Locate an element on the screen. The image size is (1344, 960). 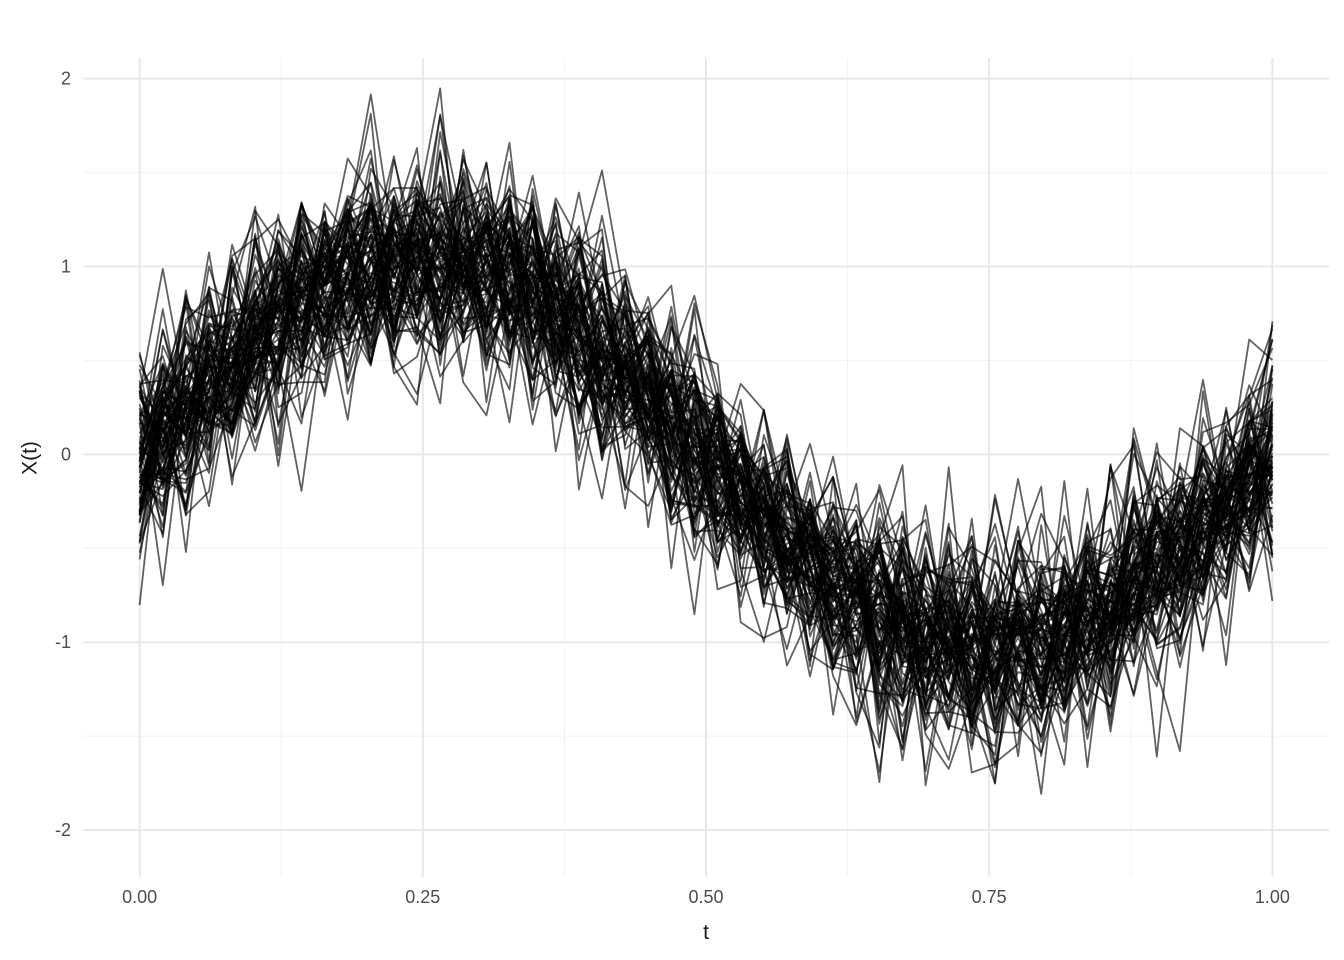
y-tick-label: 2 is located at coordinates (66, 79).